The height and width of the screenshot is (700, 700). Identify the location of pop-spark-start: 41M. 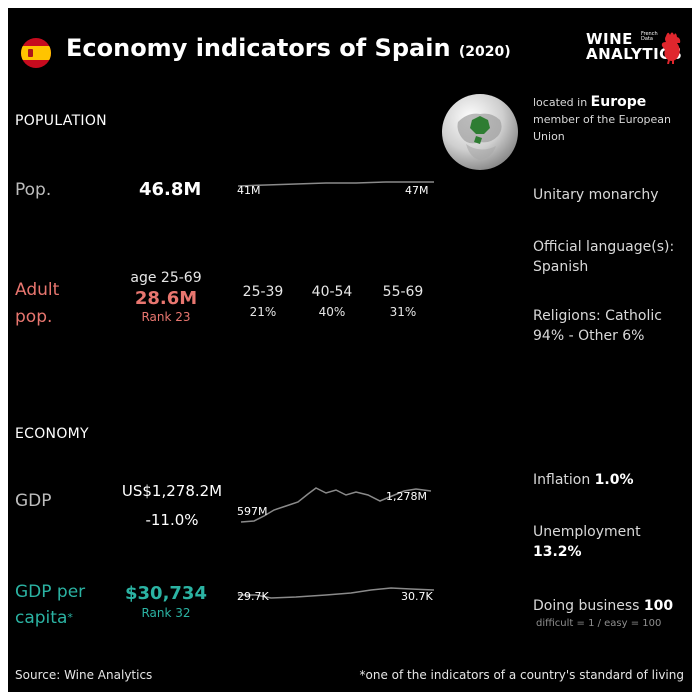
(249, 190).